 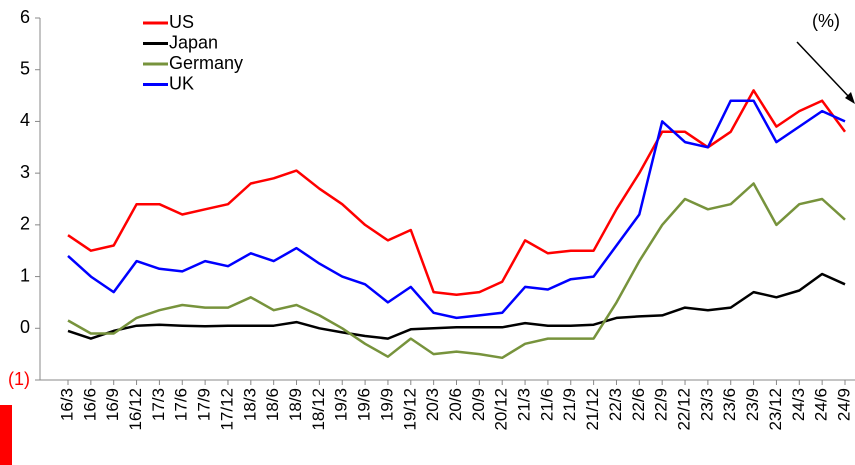 What do you see at coordinates (821, 404) in the screenshot?
I see `x-tick-label: 24/6` at bounding box center [821, 404].